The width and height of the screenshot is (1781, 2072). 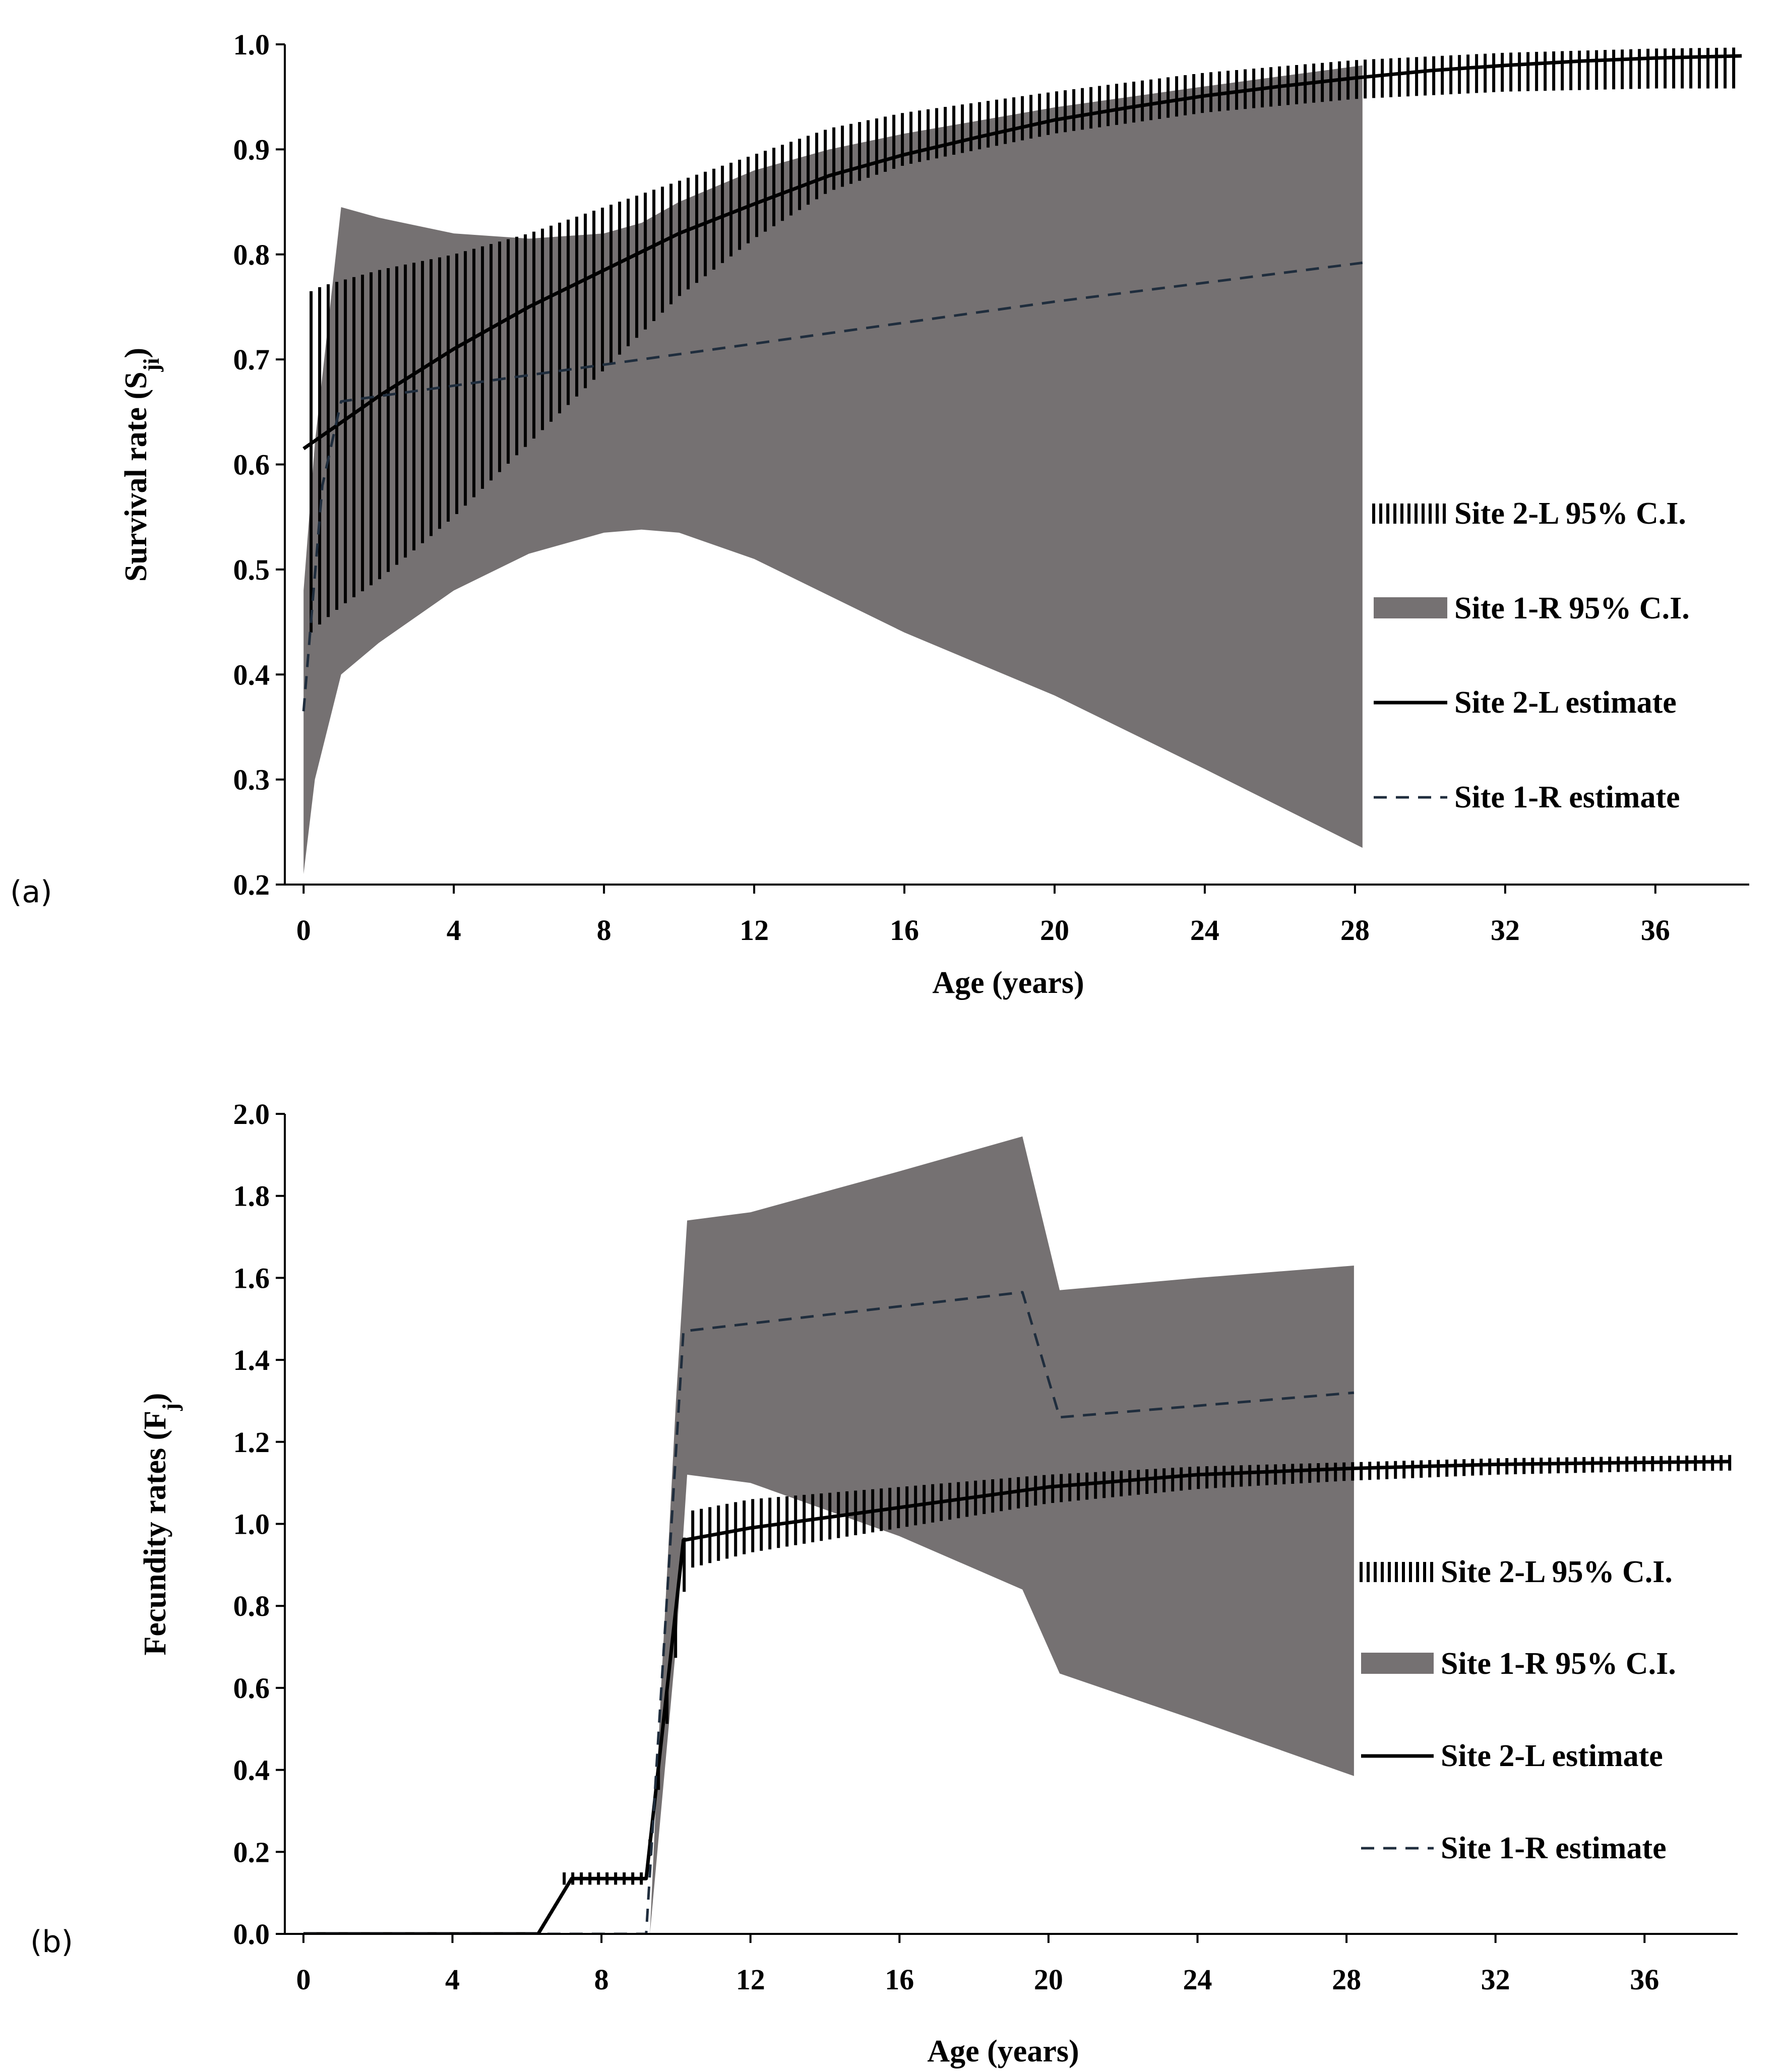 I want to click on fecundity-y-axis-label-subscript: j, so click(x=170, y=1407).